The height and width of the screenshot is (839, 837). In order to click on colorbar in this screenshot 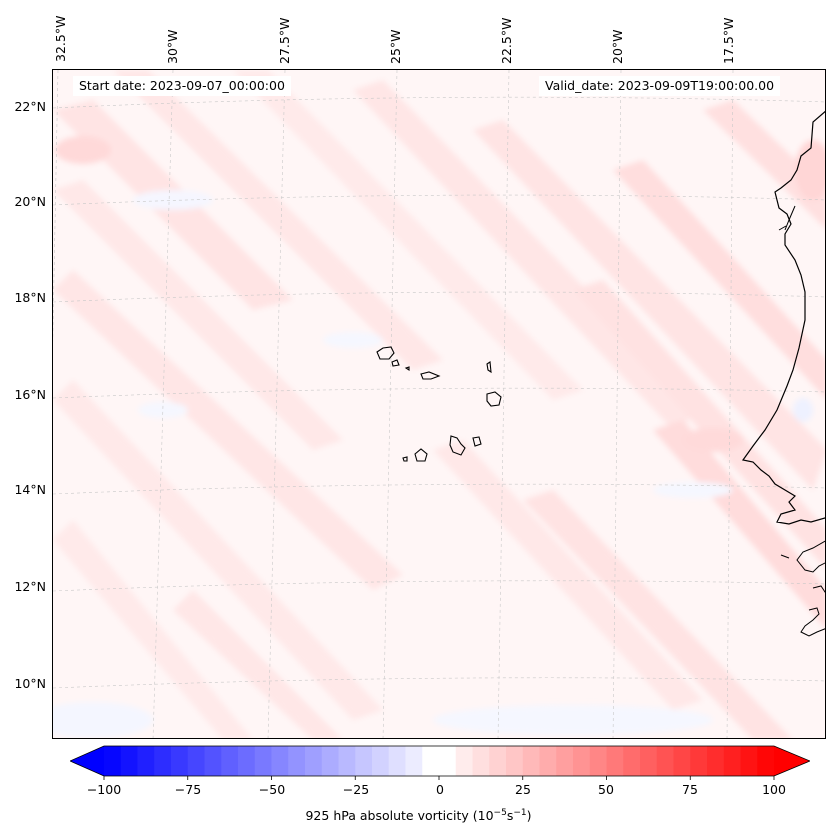, I will do `click(440, 762)`.